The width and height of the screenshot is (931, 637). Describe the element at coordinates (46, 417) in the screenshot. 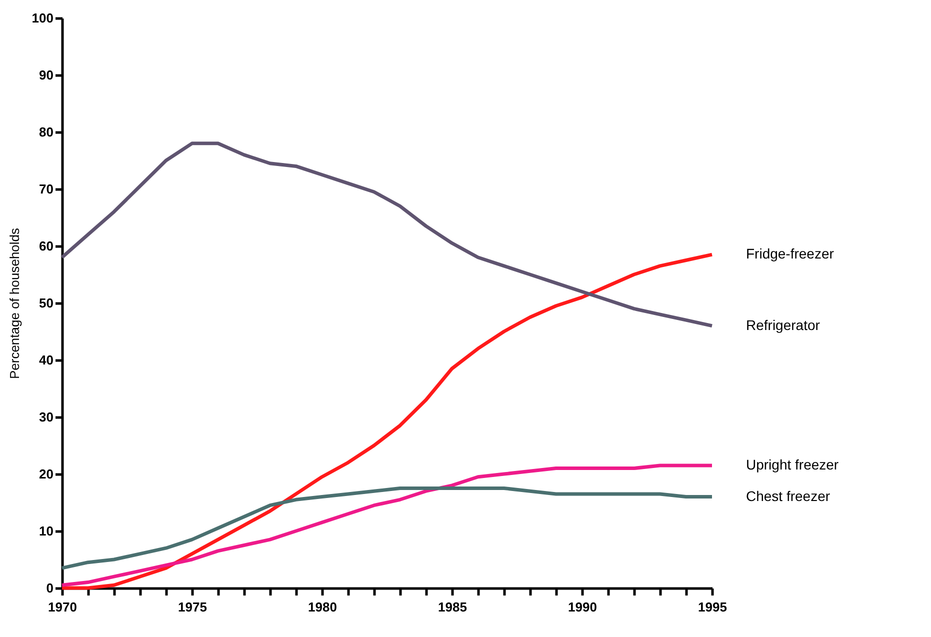

I see `y-tick-label: 30` at that location.